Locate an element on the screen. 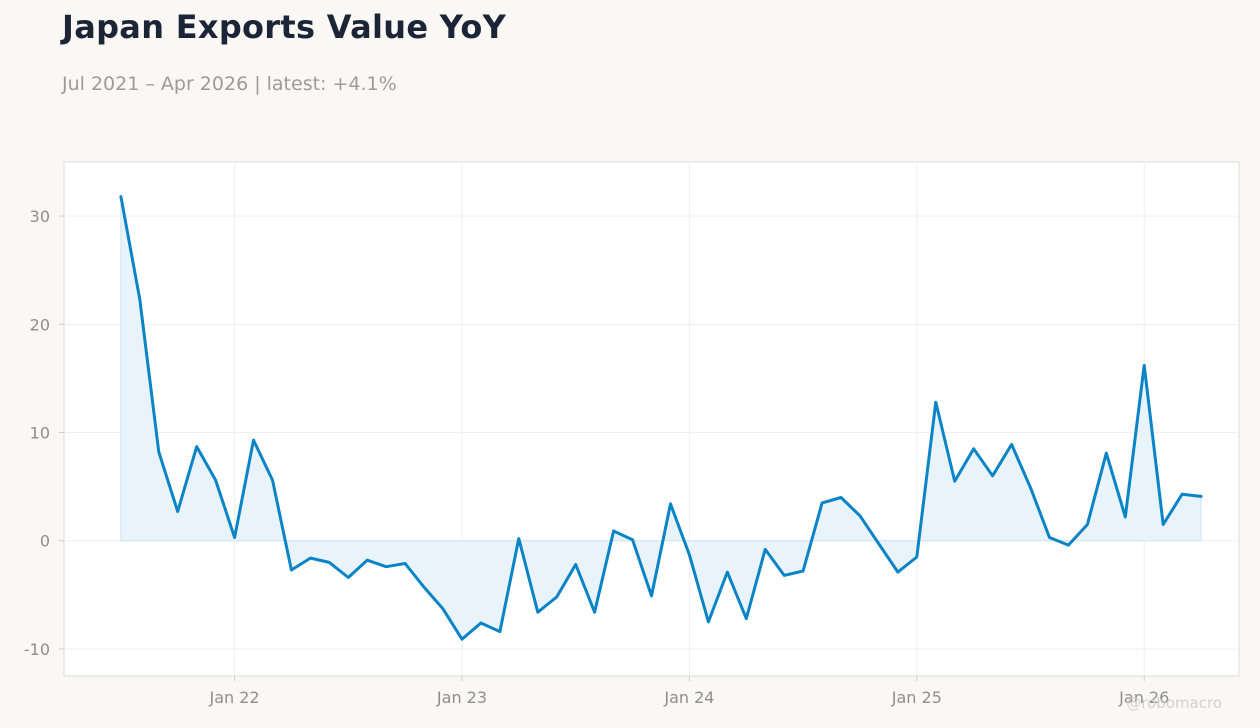 This screenshot has width=1260, height=728. x-tick-label: Jan 24 is located at coordinates (688, 697).